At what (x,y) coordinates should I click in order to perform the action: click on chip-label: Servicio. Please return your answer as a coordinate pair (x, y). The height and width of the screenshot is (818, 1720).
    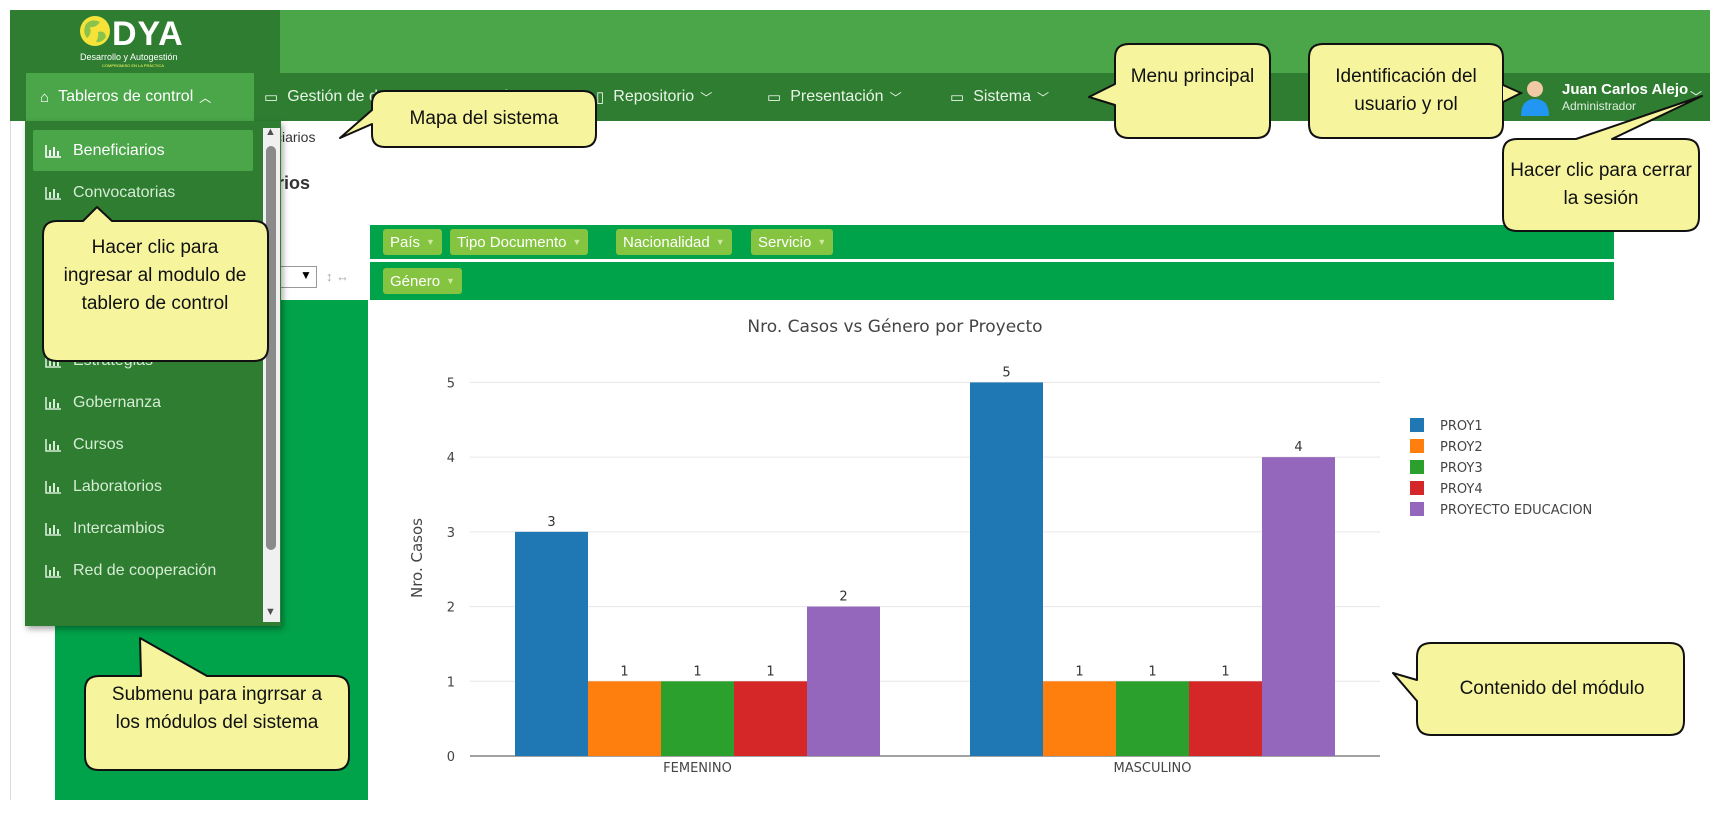
    Looking at the image, I should click on (785, 242).